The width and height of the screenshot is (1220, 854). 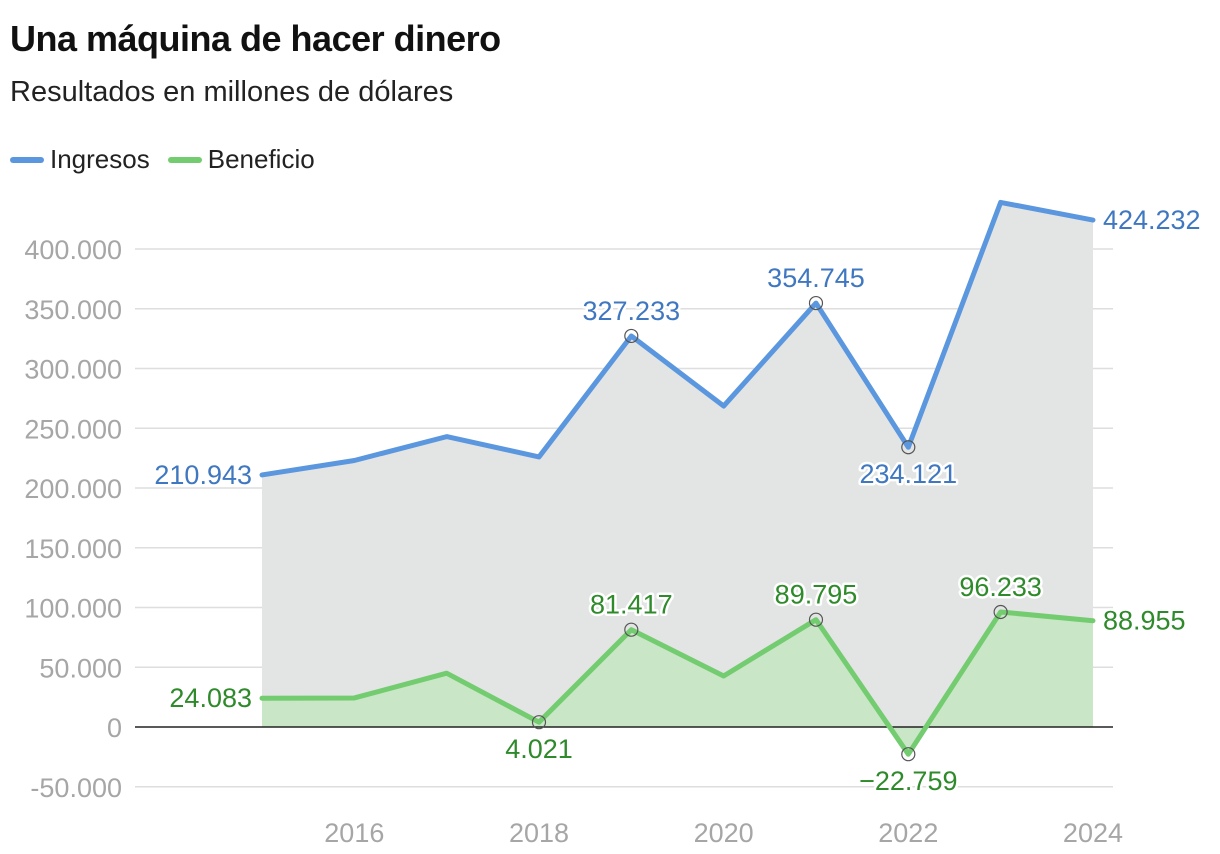 What do you see at coordinates (27, 159) in the screenshot?
I see `legend-swatch-ingresos` at bounding box center [27, 159].